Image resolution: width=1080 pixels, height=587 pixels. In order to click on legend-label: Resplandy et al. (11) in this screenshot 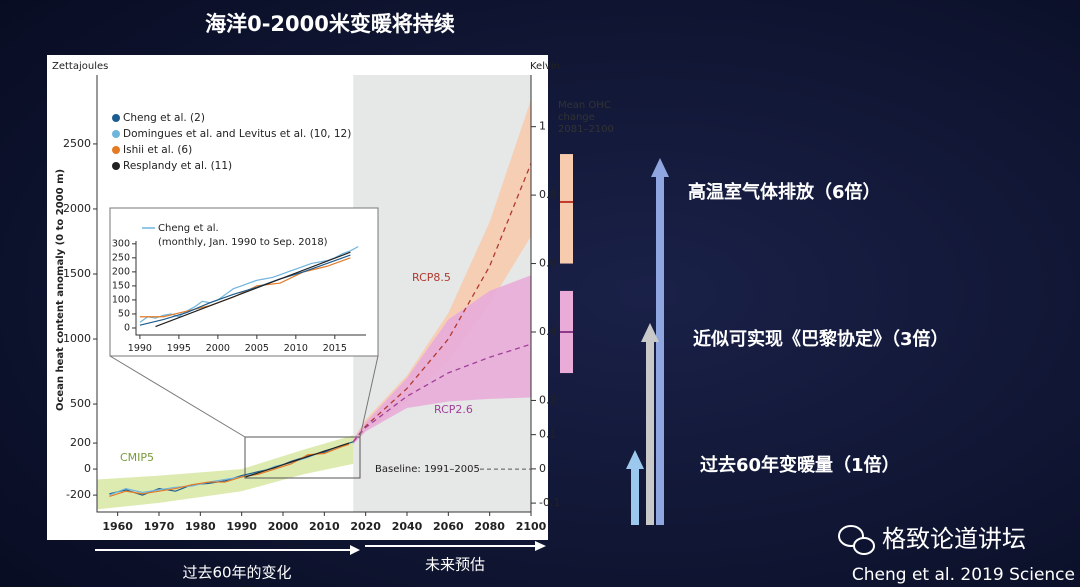, I will do `click(177, 166)`.